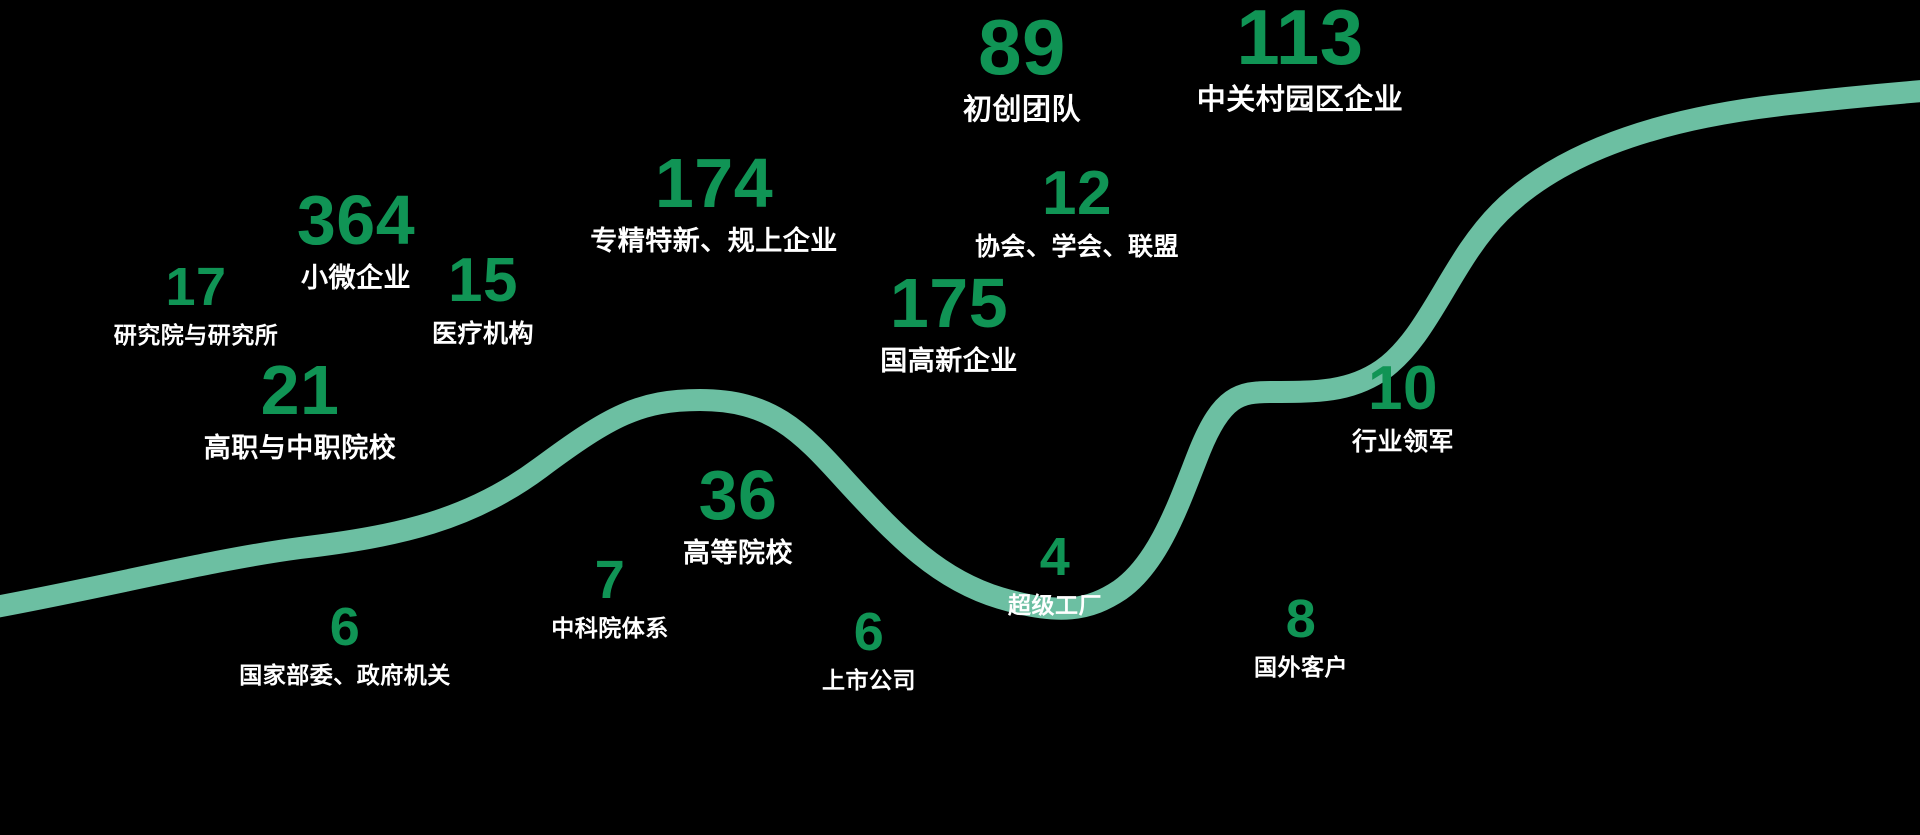 The width and height of the screenshot is (1920, 835). I want to click on stat-label: 协会、学会、联盟, so click(1077, 247).